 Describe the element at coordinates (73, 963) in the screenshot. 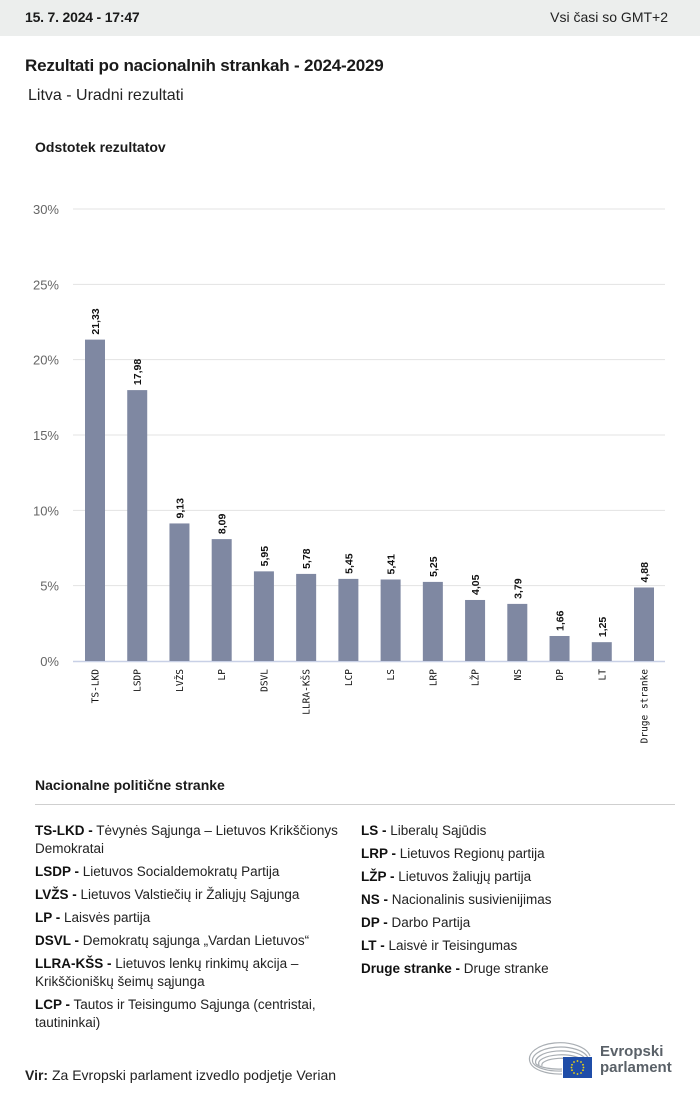

I see `legend-abbr: LLRA-KŠS -` at that location.